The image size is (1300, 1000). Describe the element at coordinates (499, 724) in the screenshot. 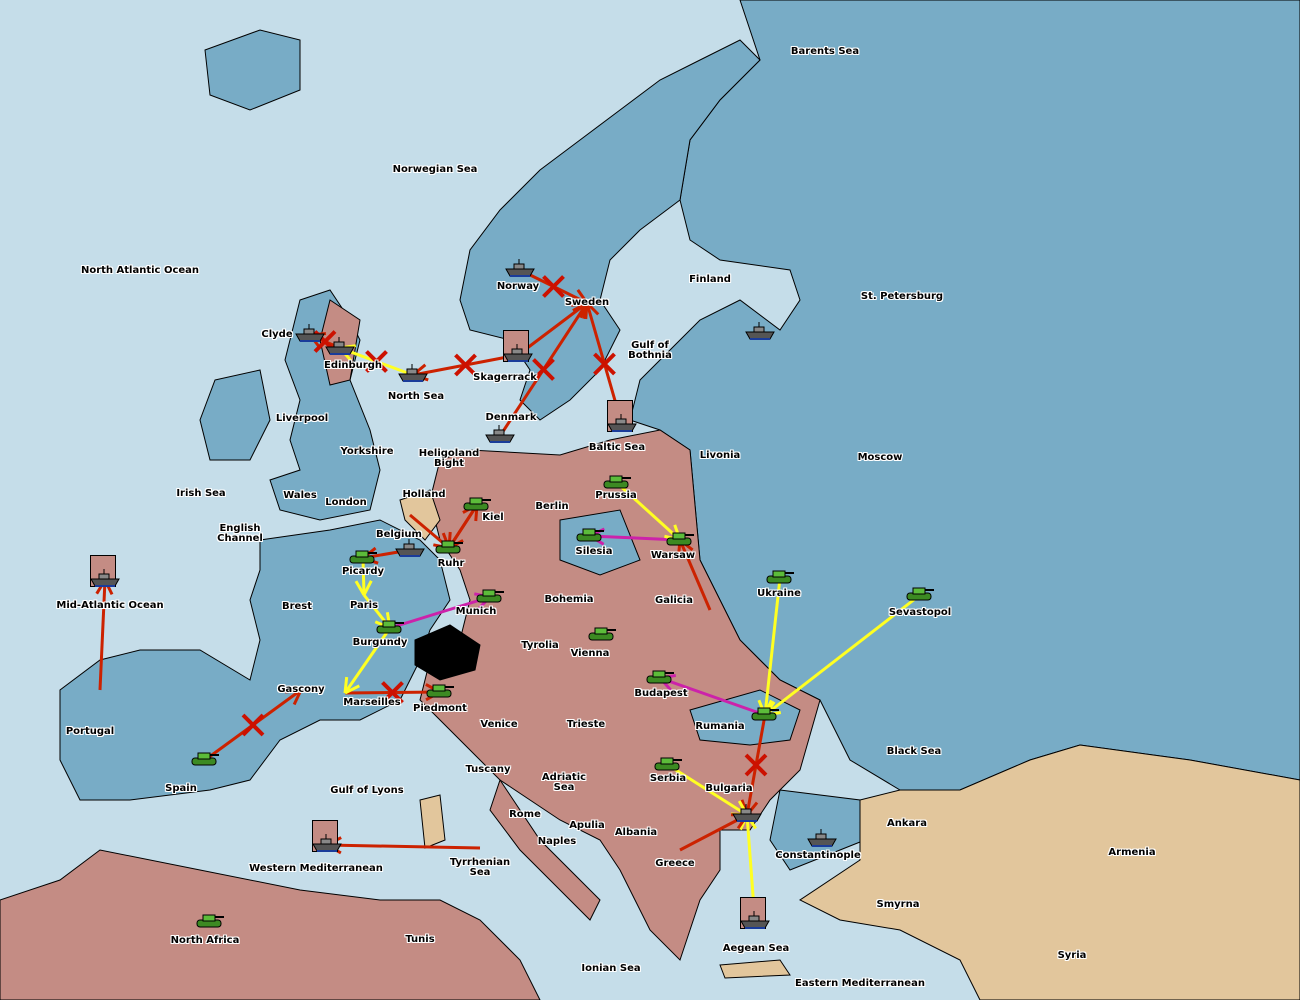

I see `region-label: Venice` at that location.